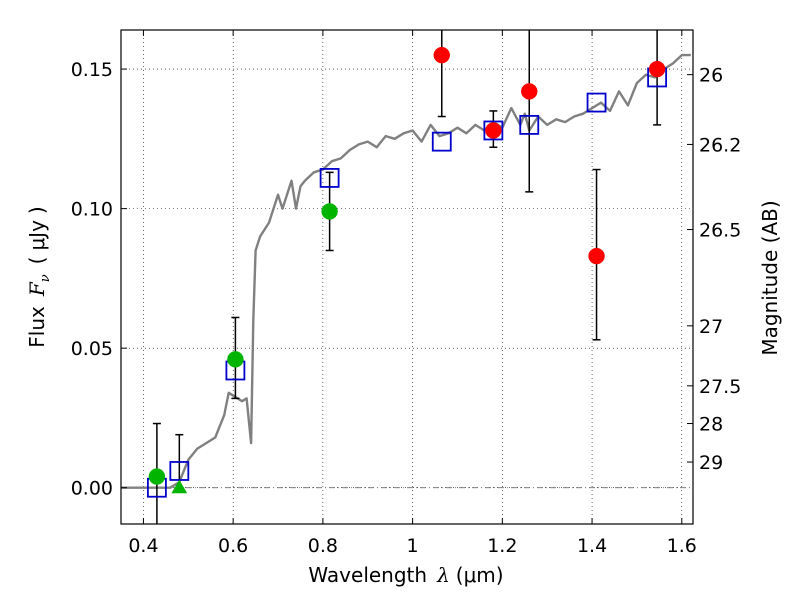  I want to click on x-tick-label: 1, so click(413, 546).